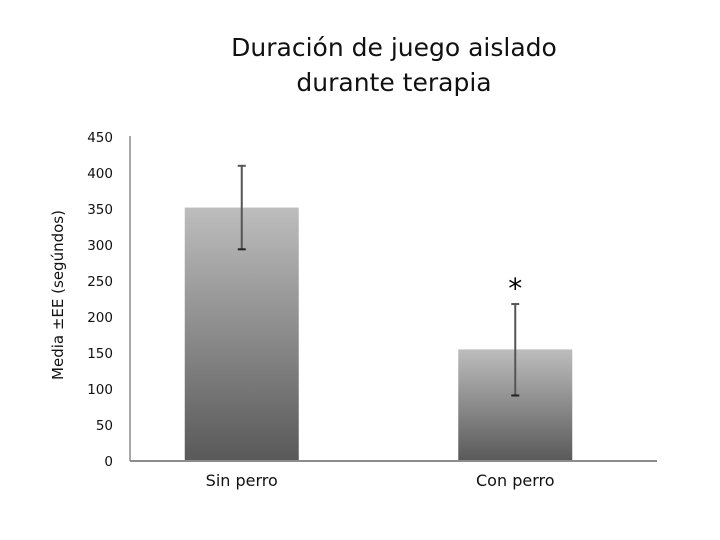 The width and height of the screenshot is (720, 540). What do you see at coordinates (100, 282) in the screenshot?
I see `y-tick-label: 250` at bounding box center [100, 282].